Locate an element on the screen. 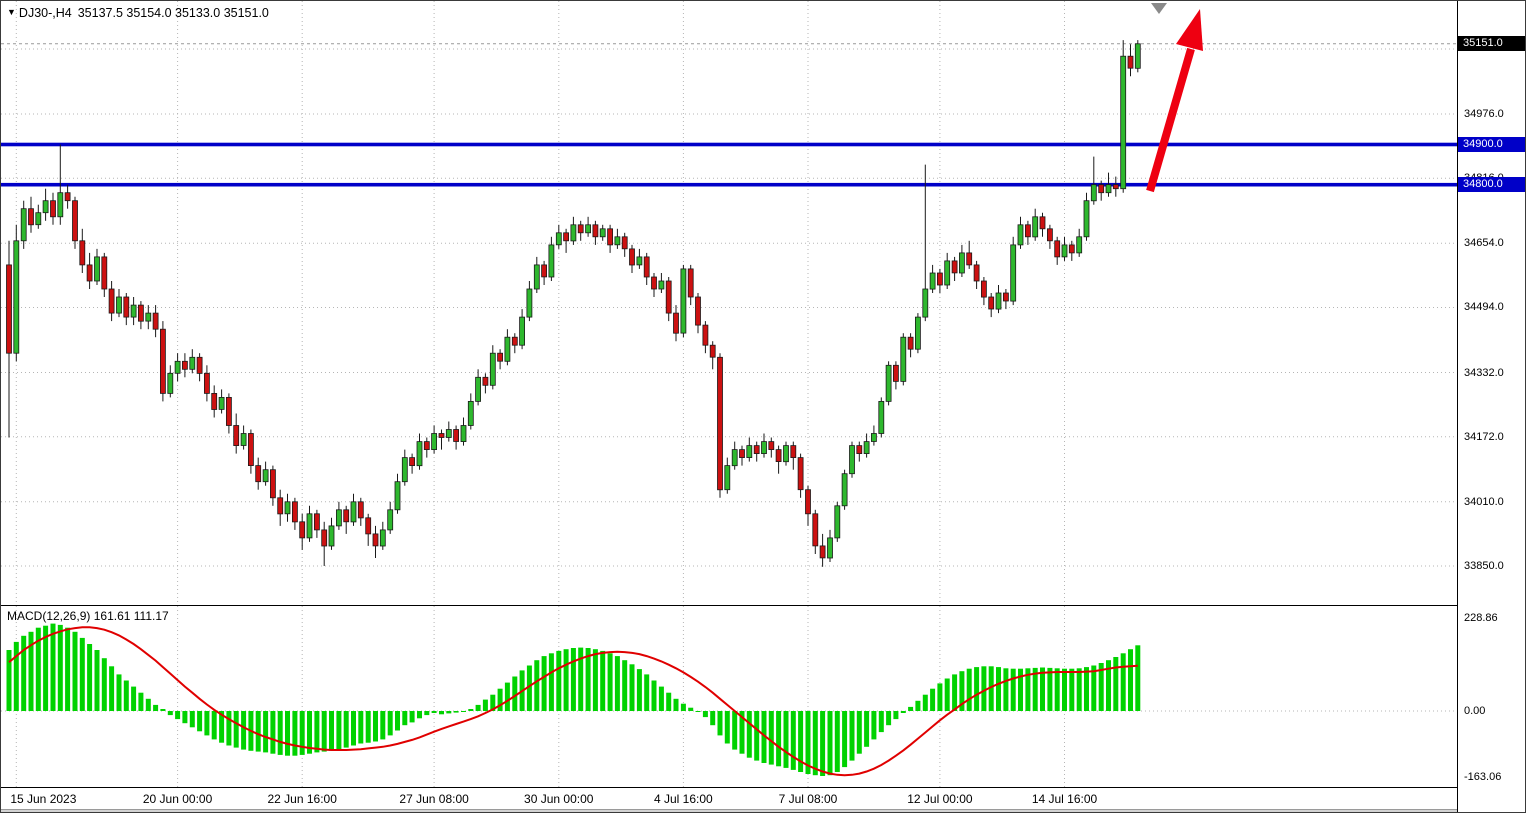 The image size is (1526, 813). chart-shift-icon is located at coordinates (1159, 8).